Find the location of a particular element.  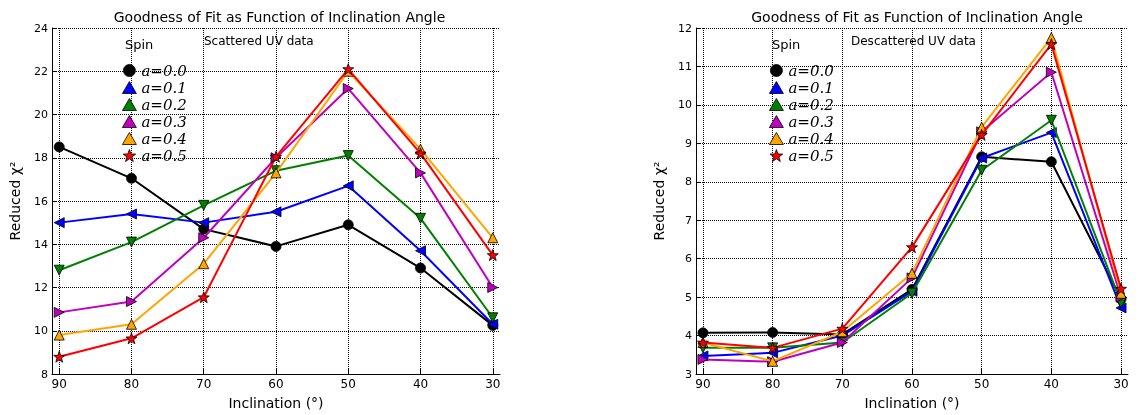

y-tick-label: 20 is located at coordinates (41, 114).